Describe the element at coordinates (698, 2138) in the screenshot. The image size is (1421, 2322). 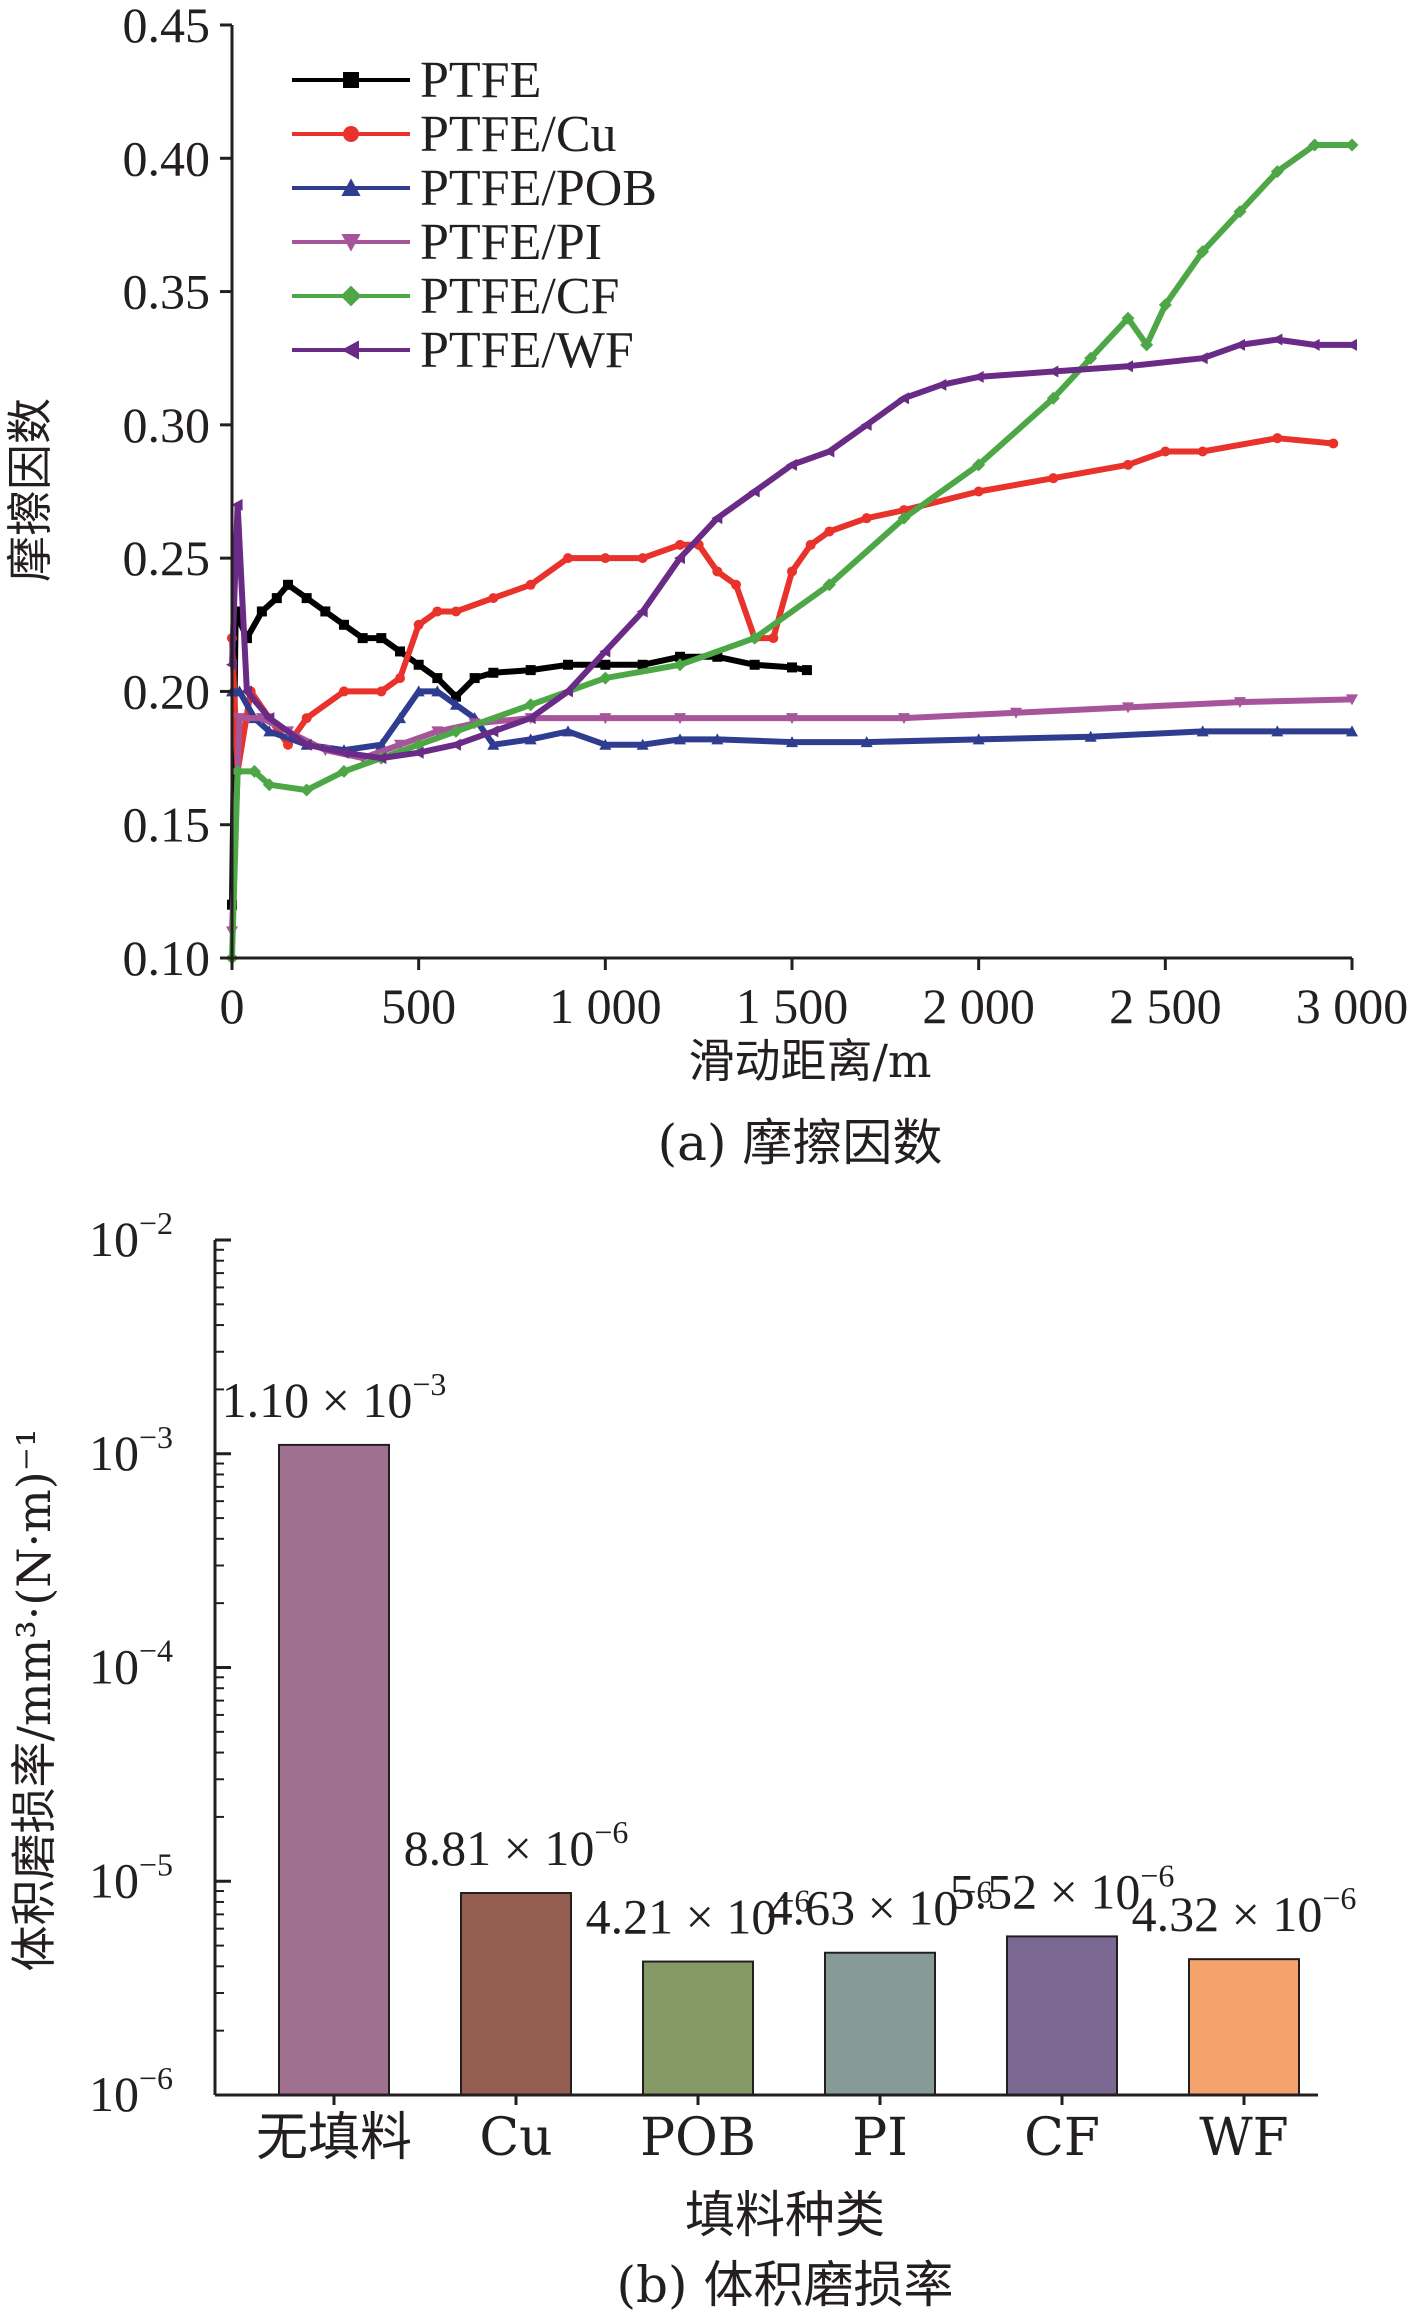
I see `category-label: POB` at that location.